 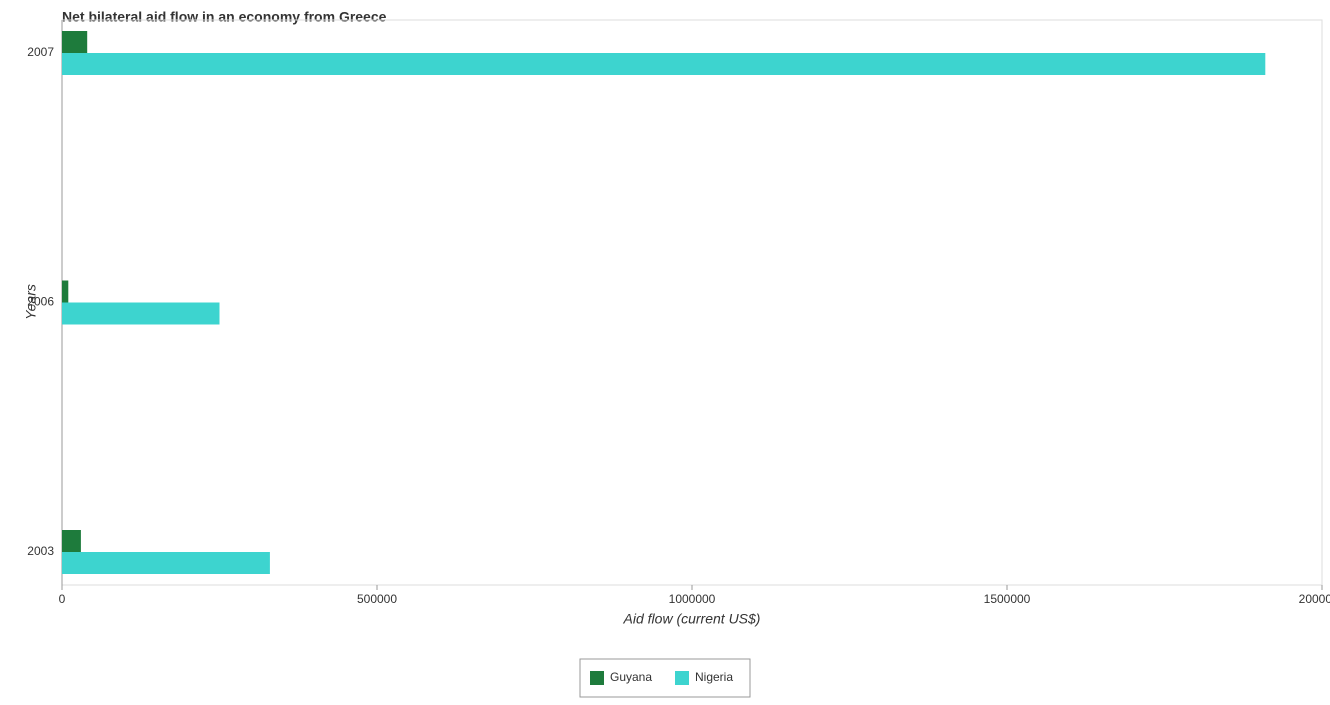 What do you see at coordinates (40, 52) in the screenshot?
I see `y-tick-label: 2007` at bounding box center [40, 52].